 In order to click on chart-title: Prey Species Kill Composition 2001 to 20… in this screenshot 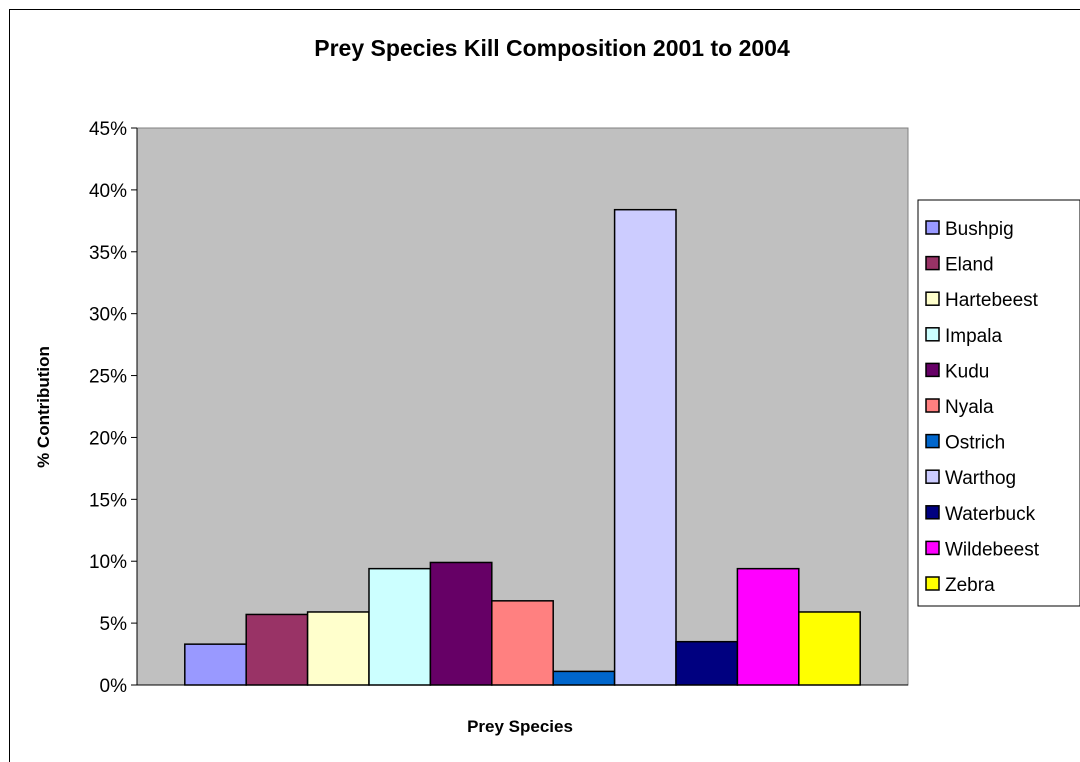, I will do `click(552, 48)`.